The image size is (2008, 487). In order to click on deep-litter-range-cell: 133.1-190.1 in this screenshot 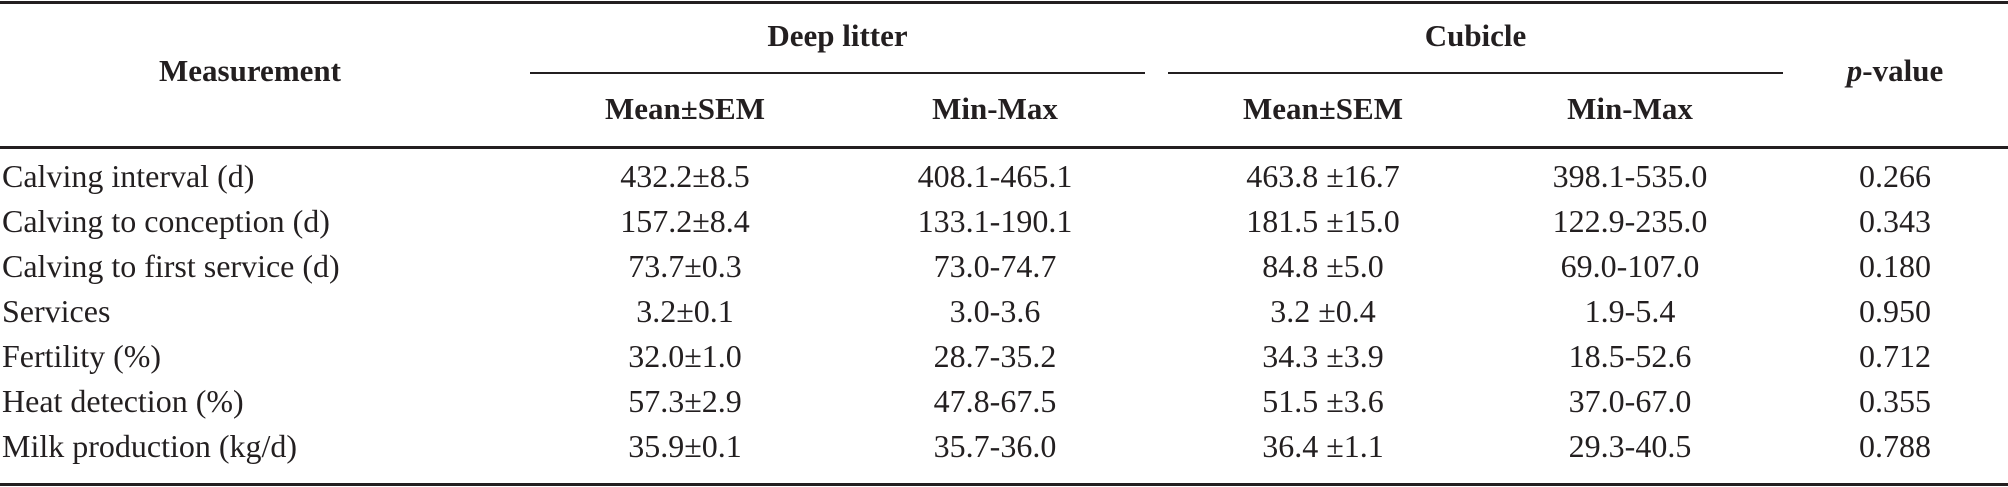, I will do `click(995, 221)`.